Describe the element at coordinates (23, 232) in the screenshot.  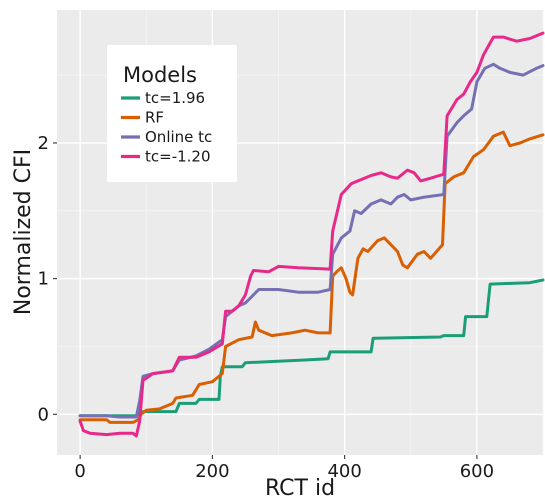
I see `y-axis-title: Normalized CFI` at that location.